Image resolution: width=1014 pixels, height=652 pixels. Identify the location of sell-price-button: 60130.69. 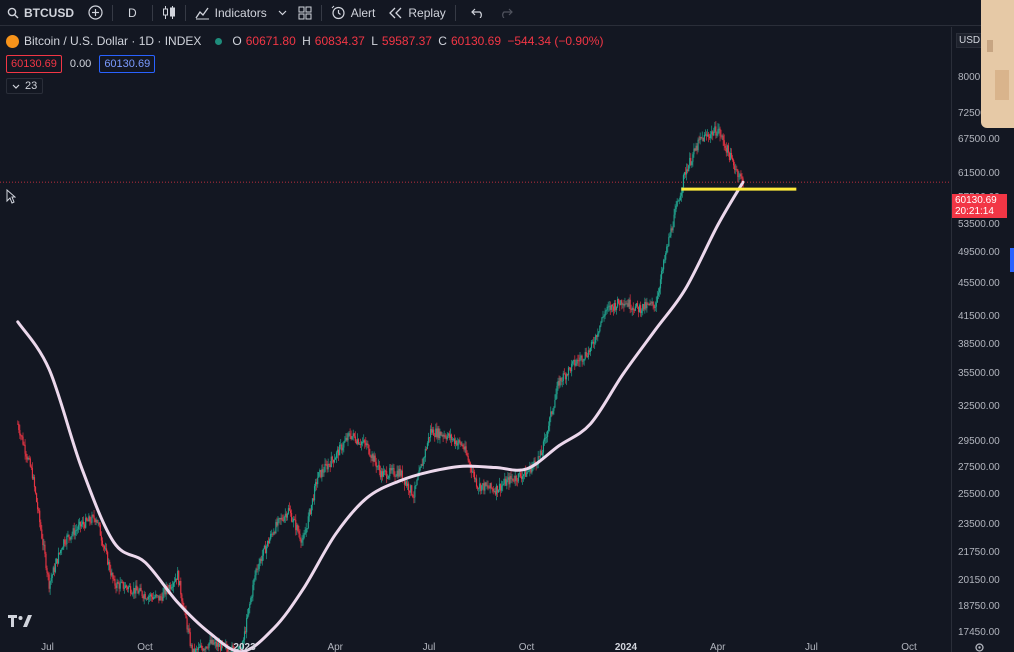
(34, 64).